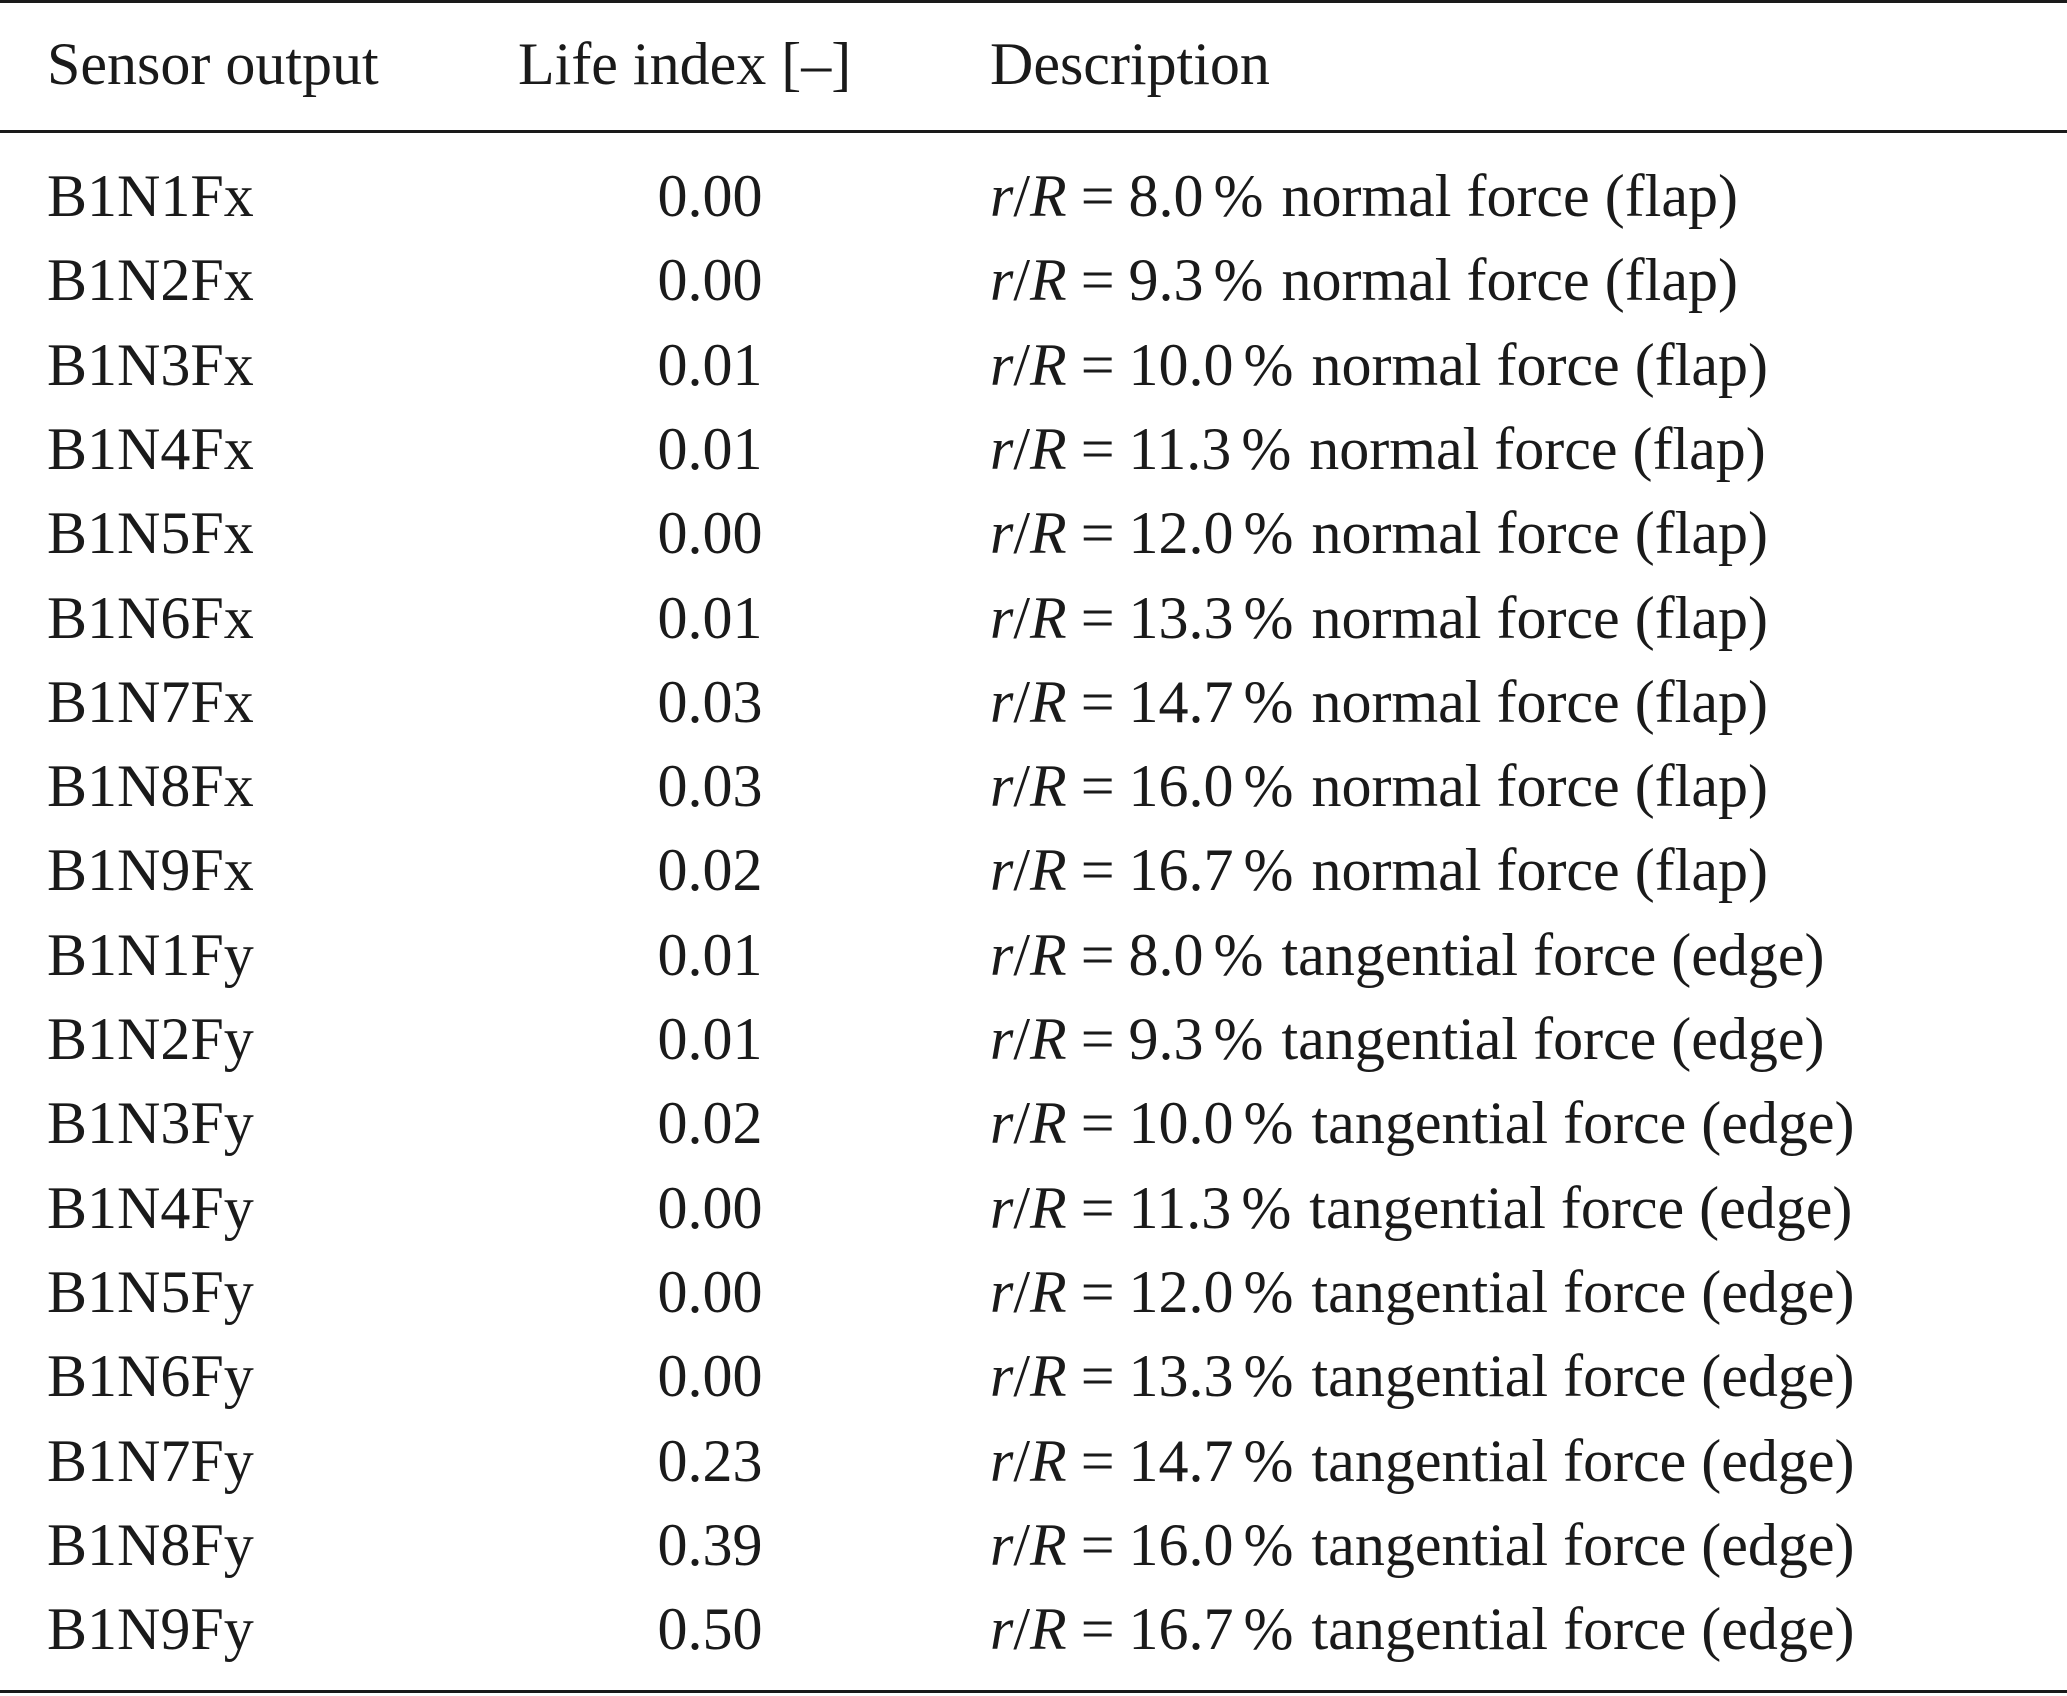 Image resolution: width=2067 pixels, height=1696 pixels. Describe the element at coordinates (150, 1123) in the screenshot. I see `cell-sensor-output: B1N3Fy` at that location.